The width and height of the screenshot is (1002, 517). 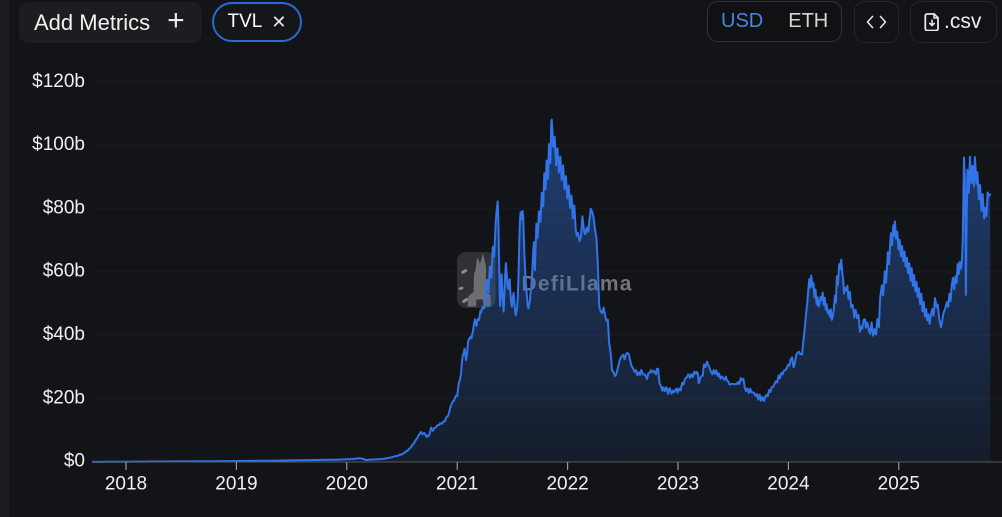 What do you see at coordinates (788, 484) in the screenshot?
I see `svg-text: 2024` at bounding box center [788, 484].